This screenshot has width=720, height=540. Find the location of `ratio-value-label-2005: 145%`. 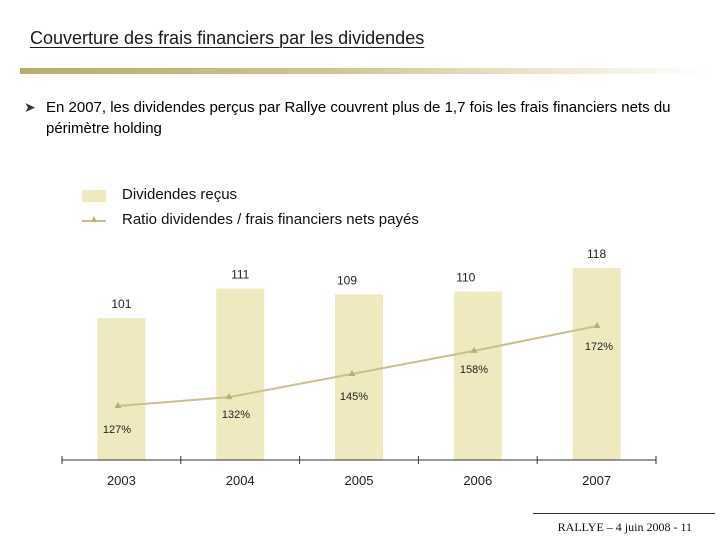

ratio-value-label-2005: 145% is located at coordinates (354, 397).